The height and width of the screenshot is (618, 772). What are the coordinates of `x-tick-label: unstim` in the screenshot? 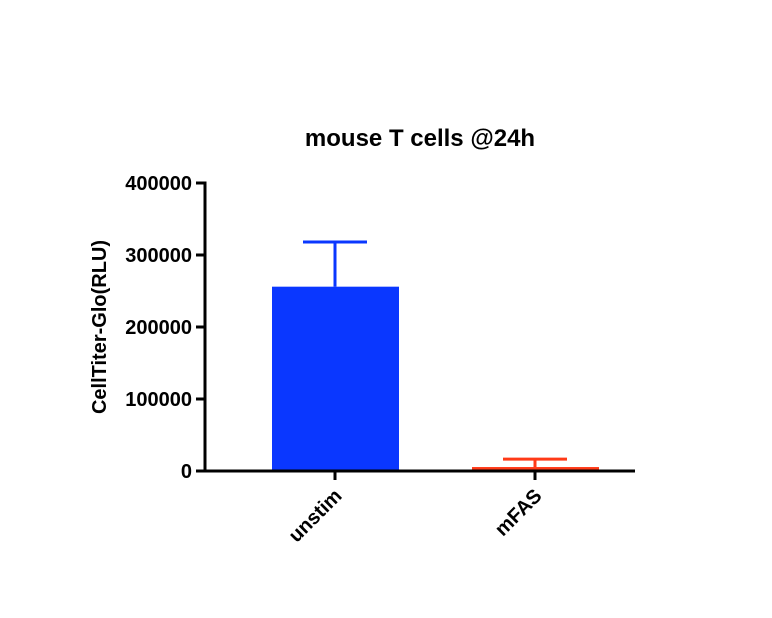 It's located at (316, 516).